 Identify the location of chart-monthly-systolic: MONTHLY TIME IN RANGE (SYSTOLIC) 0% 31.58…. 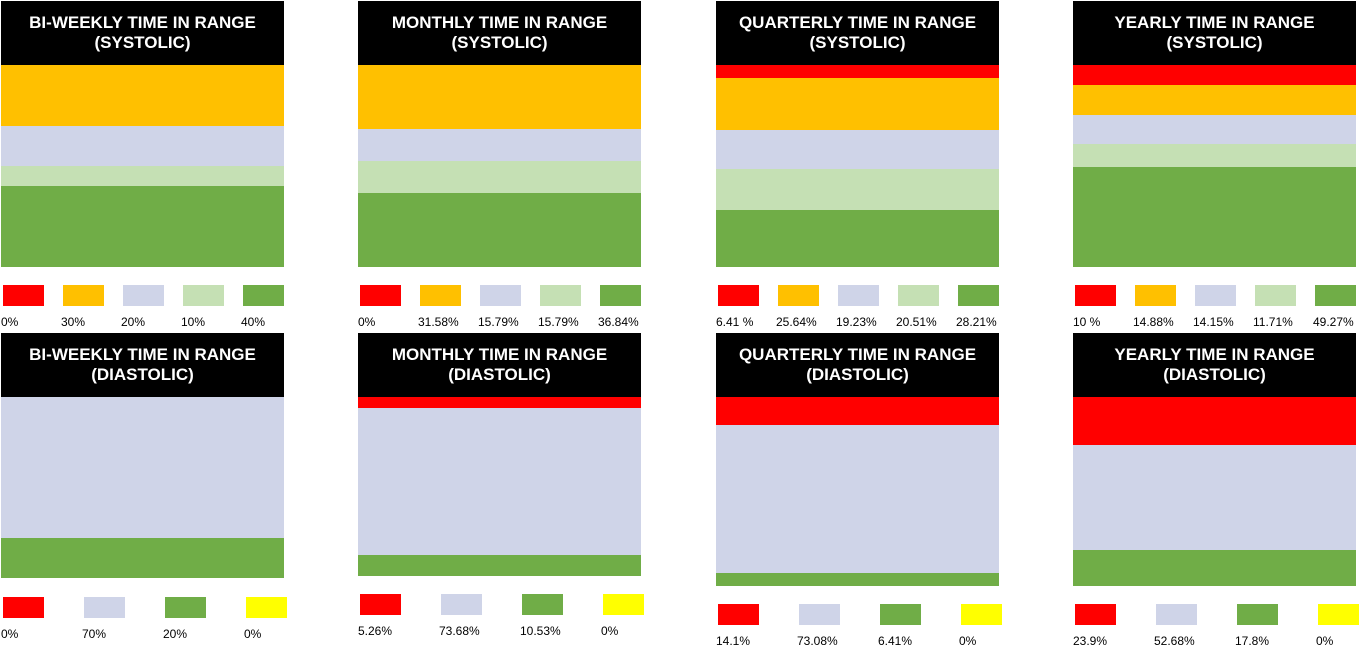
(499, 166).